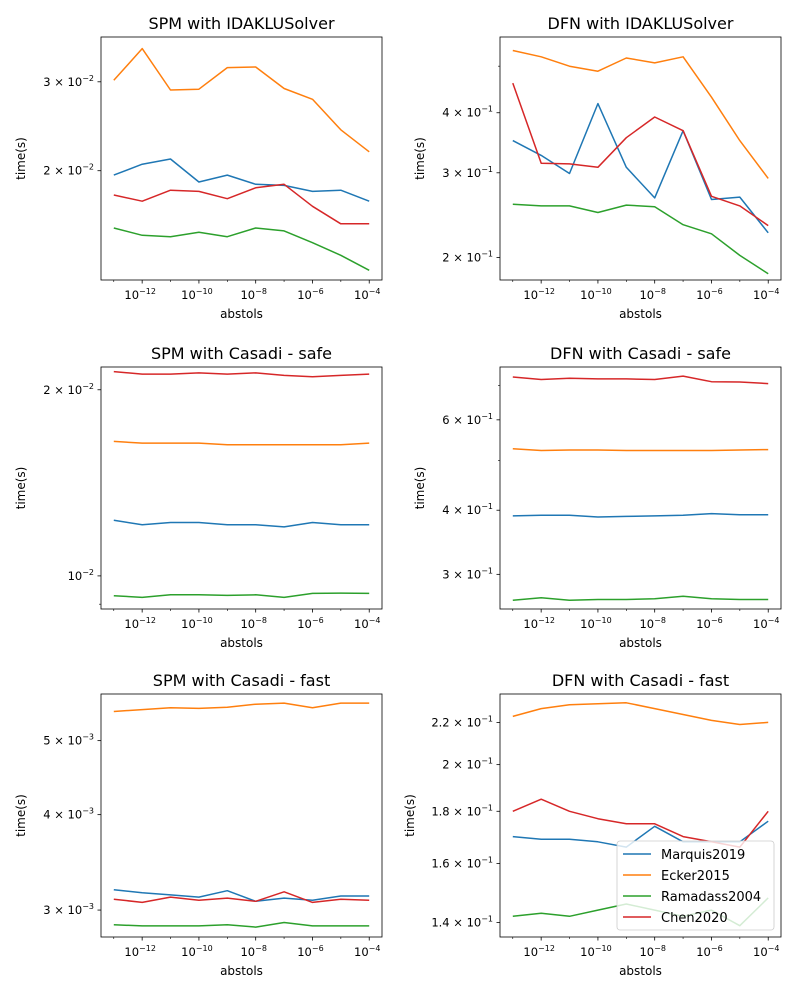 This screenshot has width=800, height=1000. I want to click on y-tick-label: 5 × 10⁻³, so click(68, 740).